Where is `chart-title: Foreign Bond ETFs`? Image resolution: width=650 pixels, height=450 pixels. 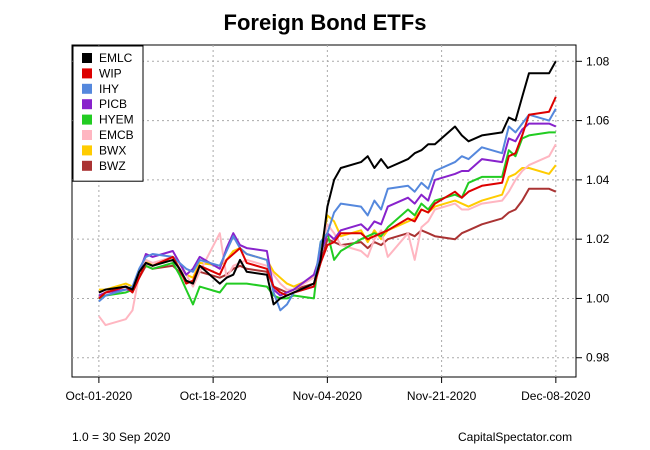
chart-title: Foreign Bond ETFs is located at coordinates (325, 22).